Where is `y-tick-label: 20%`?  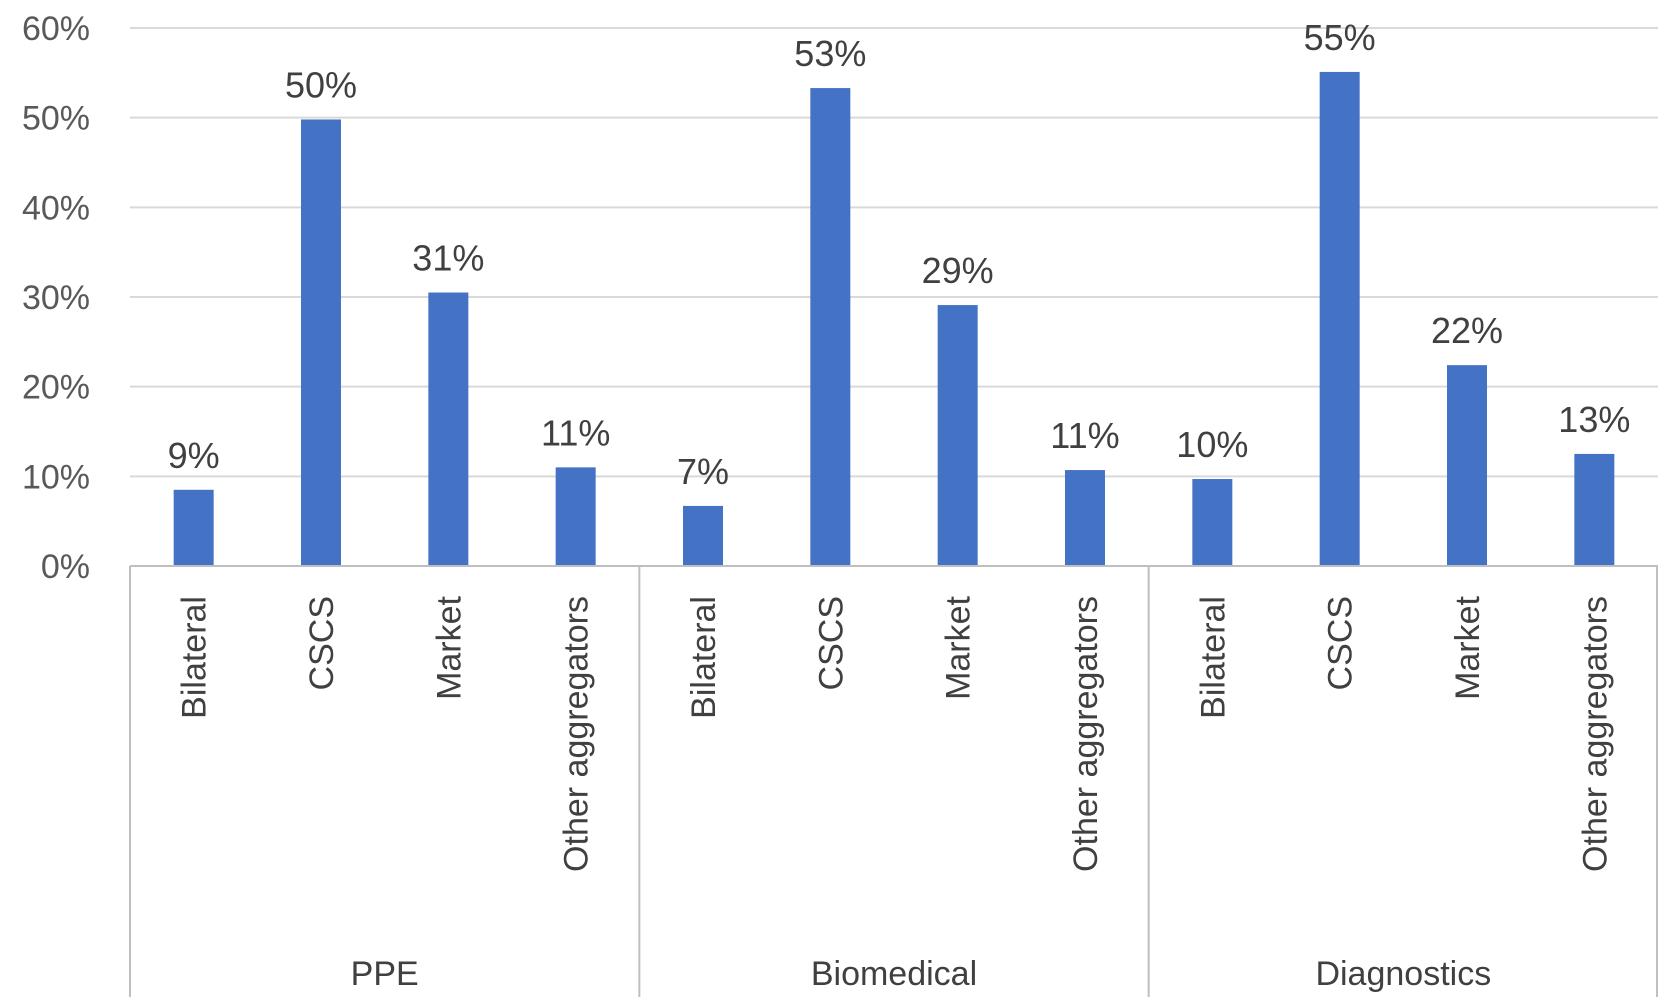 y-tick-label: 20% is located at coordinates (56, 388).